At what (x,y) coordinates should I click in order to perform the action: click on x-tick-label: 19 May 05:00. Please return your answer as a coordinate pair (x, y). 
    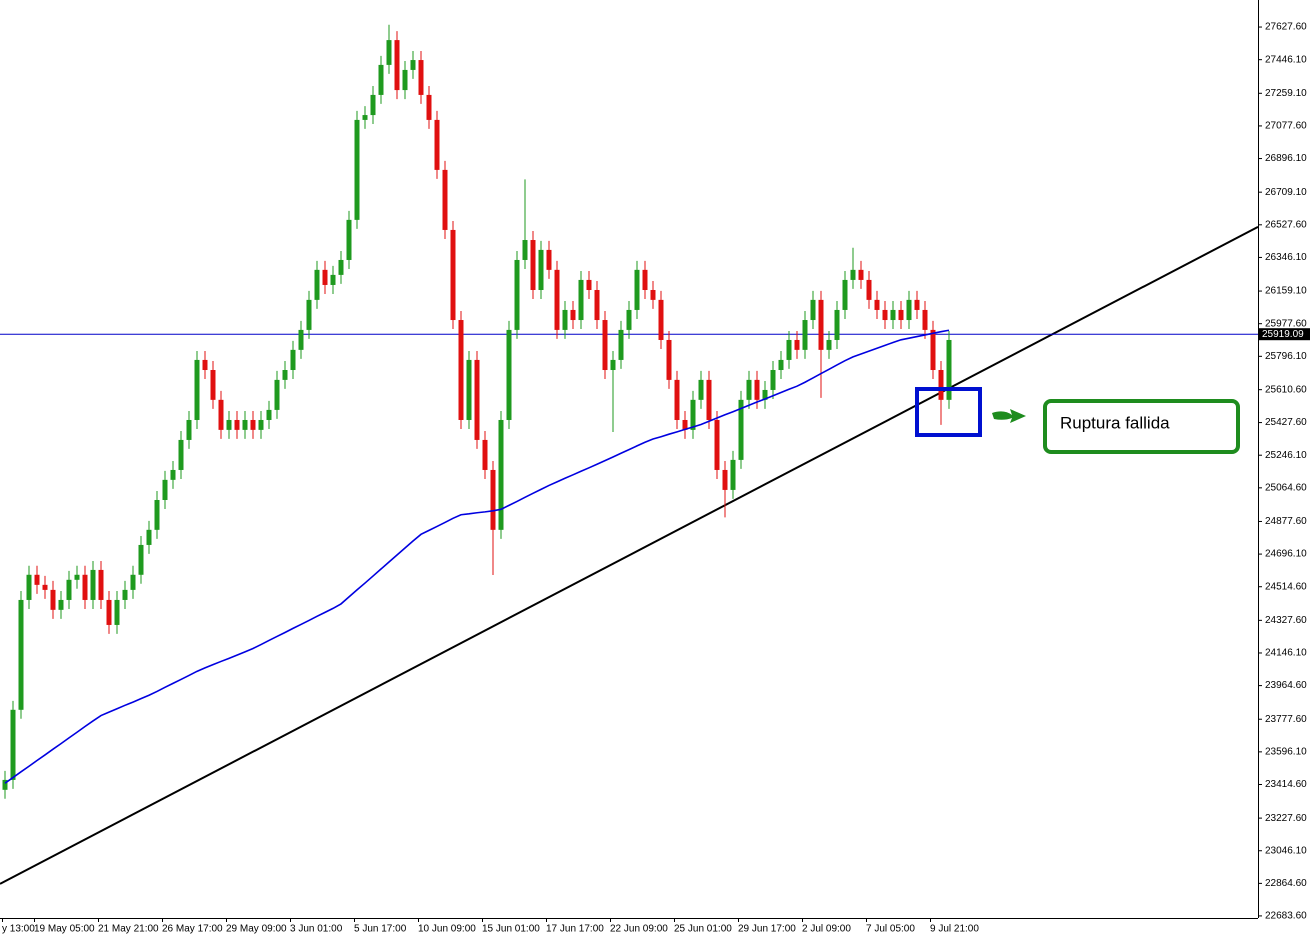
    Looking at the image, I should click on (64, 929).